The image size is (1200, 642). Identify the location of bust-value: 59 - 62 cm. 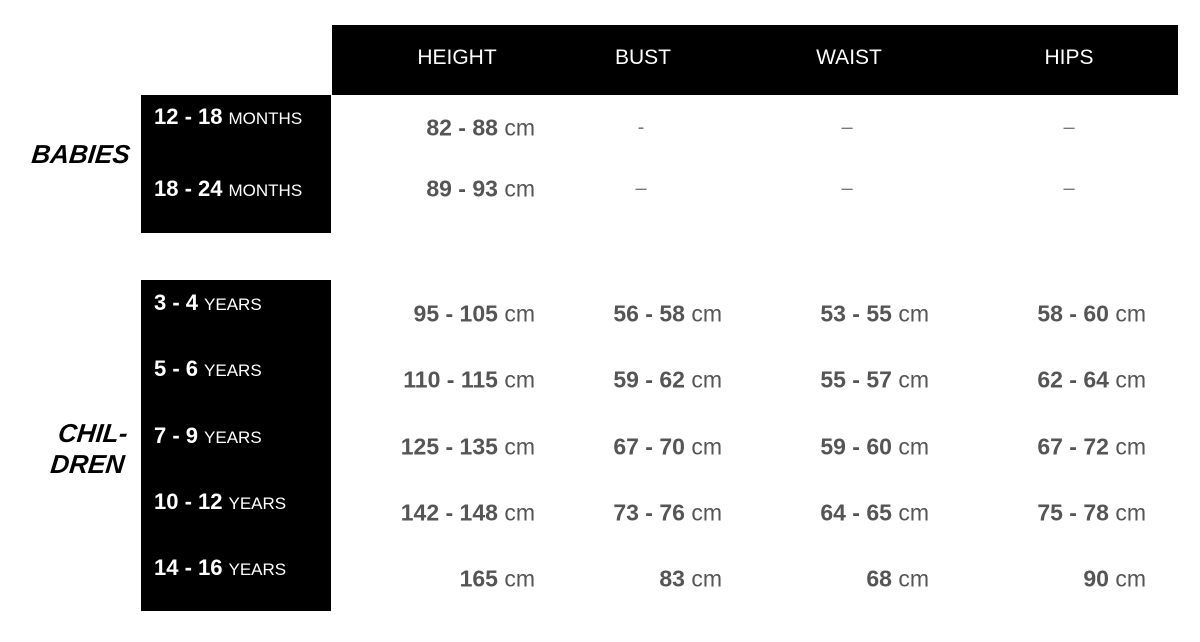
(667, 380).